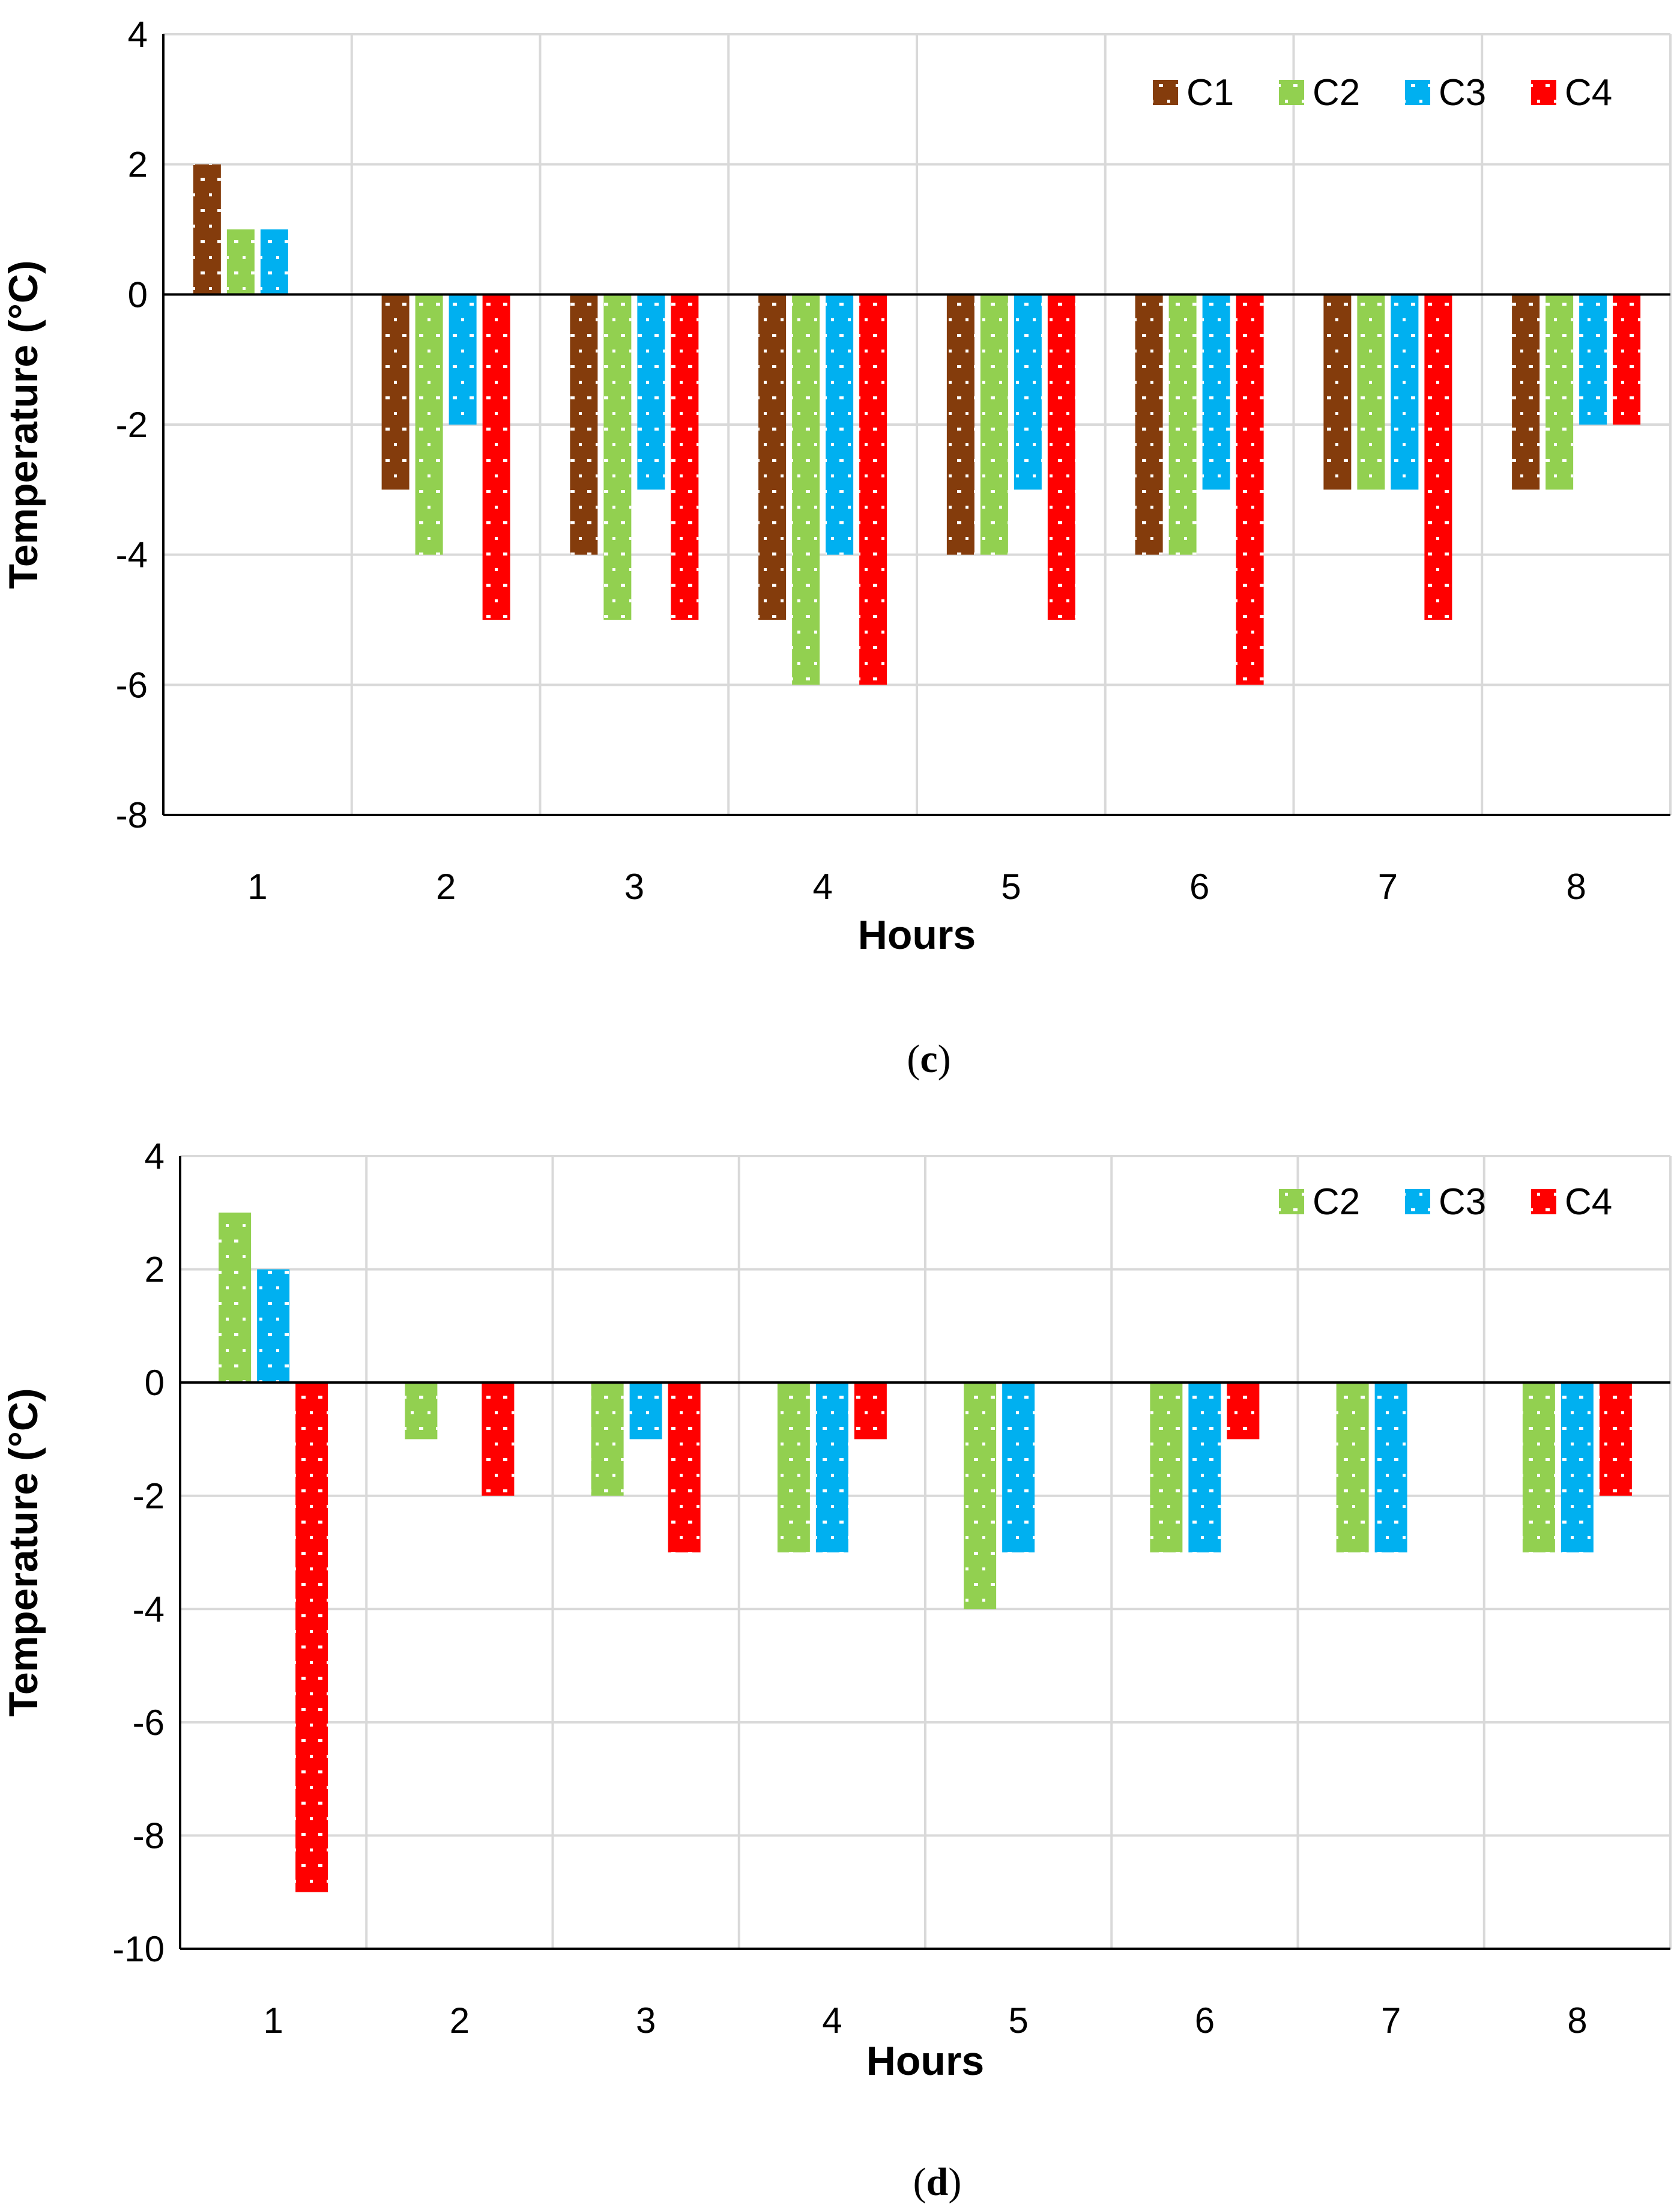 This screenshot has height=2207, width=1680. Describe the element at coordinates (155, 1383) in the screenshot. I see `y-tick-label-d-2: 0` at that location.